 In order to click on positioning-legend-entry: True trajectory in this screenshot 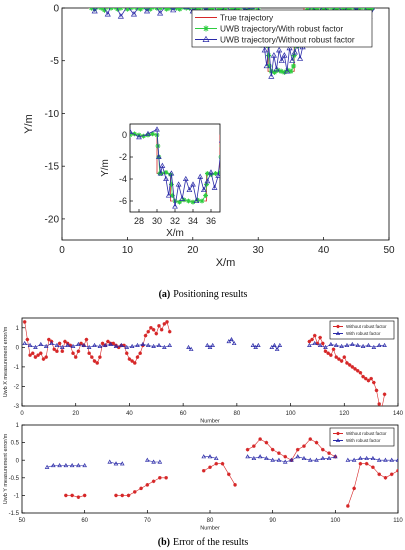, I will do `click(247, 17)`.